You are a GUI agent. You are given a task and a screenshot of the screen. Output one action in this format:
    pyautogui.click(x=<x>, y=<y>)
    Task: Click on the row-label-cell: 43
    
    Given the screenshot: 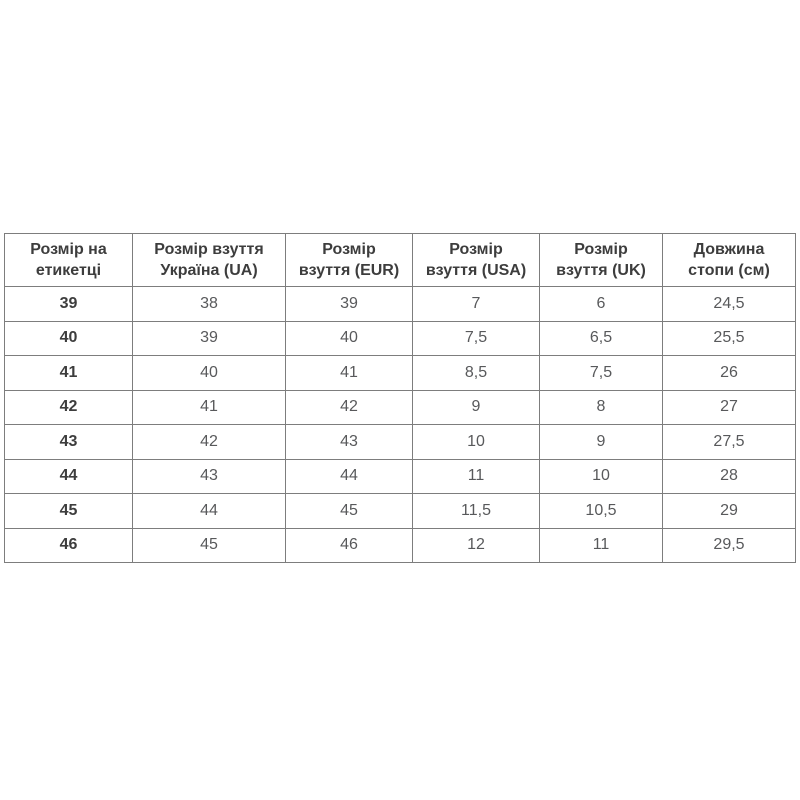 What is the action you would take?
    pyautogui.click(x=68, y=442)
    